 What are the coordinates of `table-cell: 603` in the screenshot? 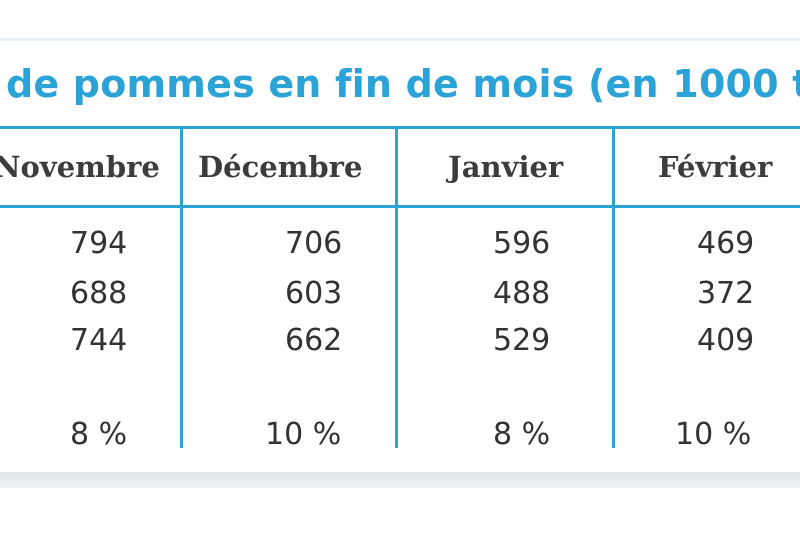 It's located at (314, 293).